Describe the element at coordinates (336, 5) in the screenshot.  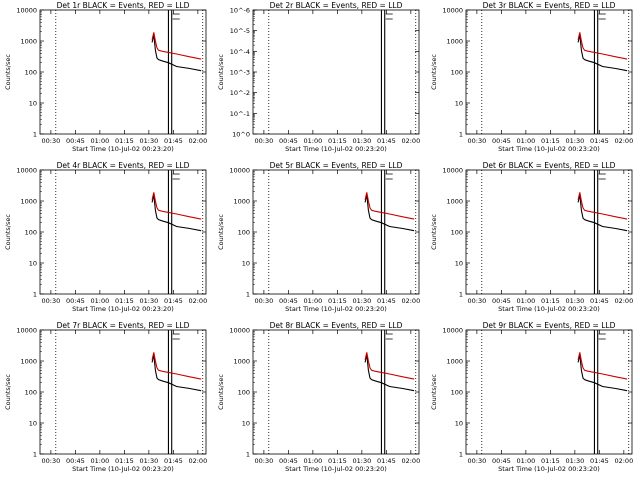
I see `panel-title: Det 2r BLACK = Events, RED = LLD` at that location.